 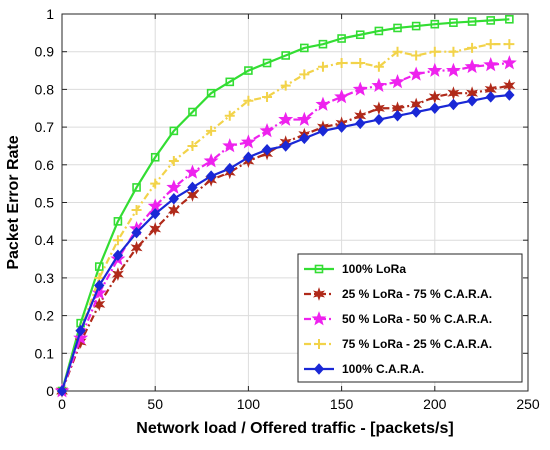 What do you see at coordinates (249, 404) in the screenshot?
I see `x-tick-label: 100` at bounding box center [249, 404].